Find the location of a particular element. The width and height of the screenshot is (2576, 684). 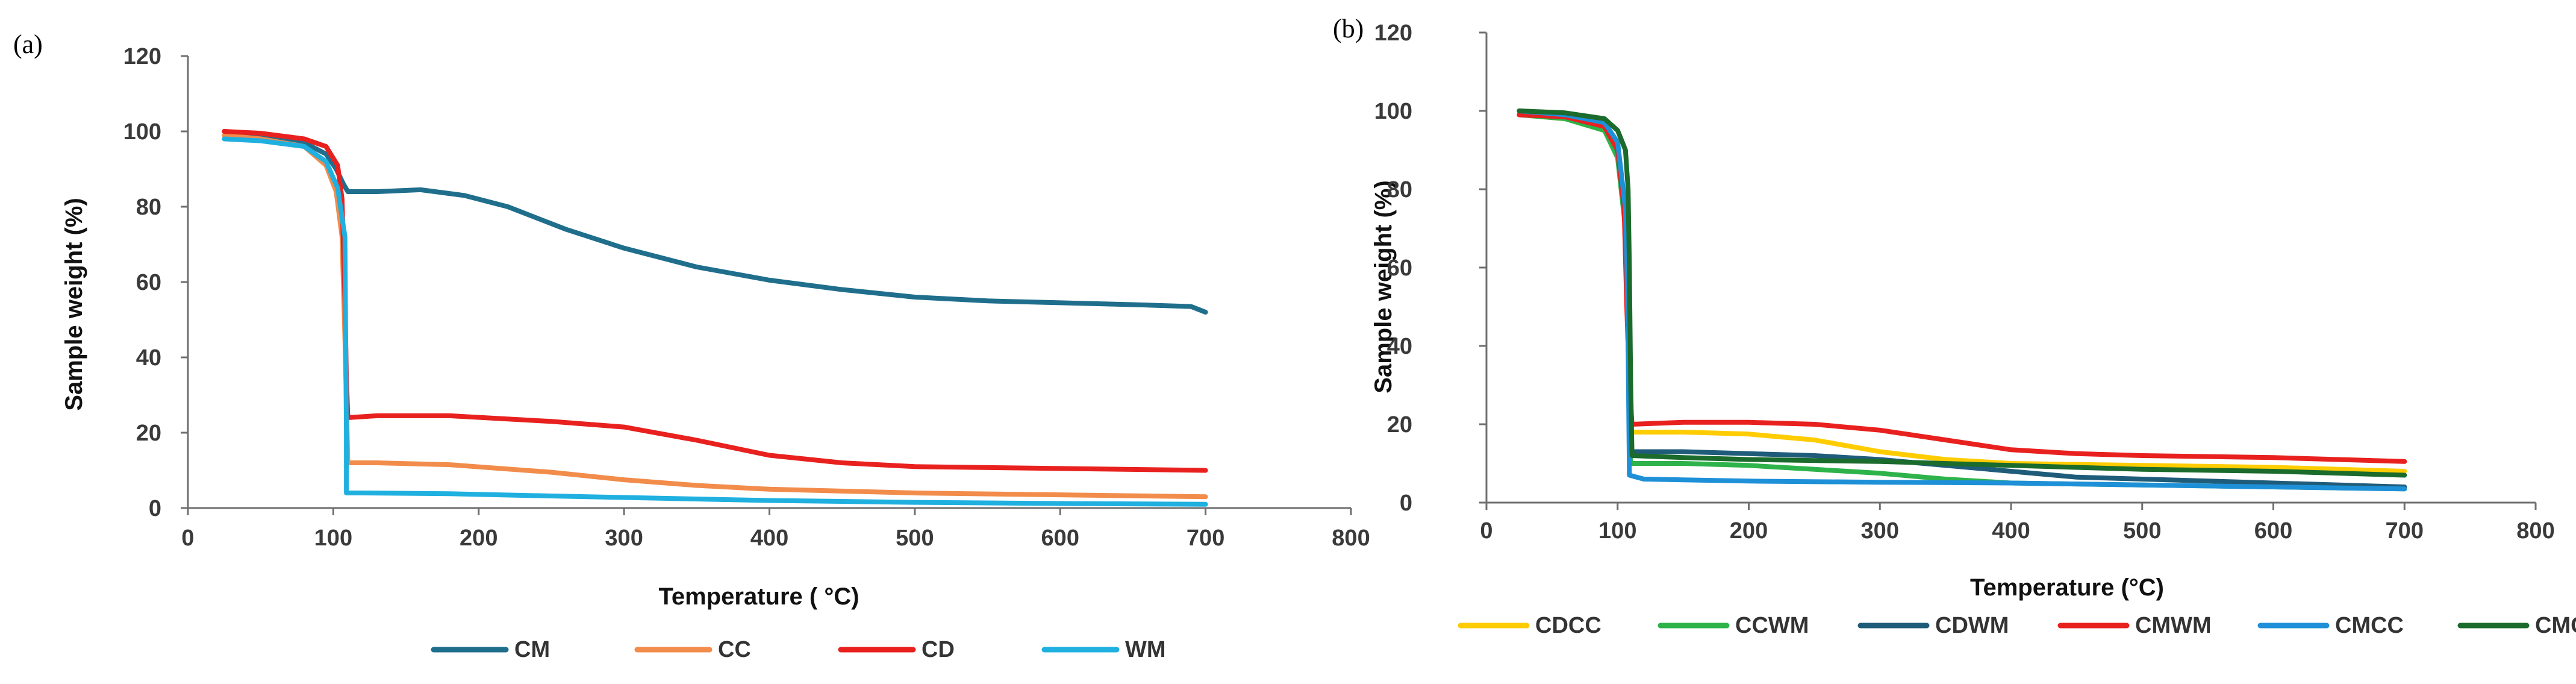

panel-a-x-tick-label: 100 is located at coordinates (333, 539).